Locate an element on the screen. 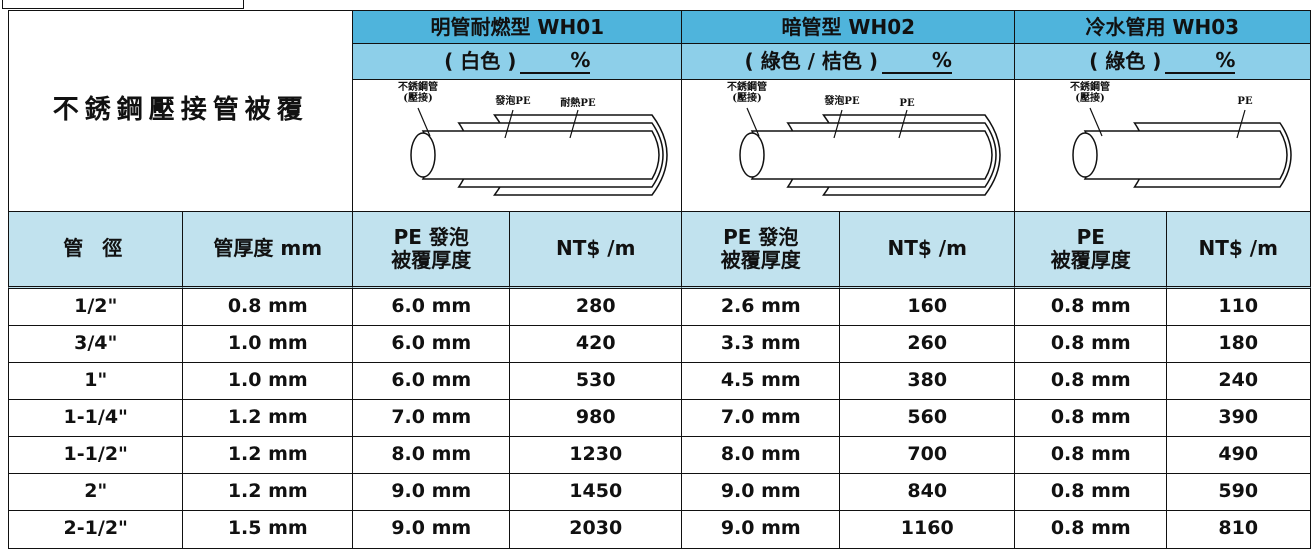 This screenshot has height=549, width=1311. table-cell: 700 is located at coordinates (927, 455).